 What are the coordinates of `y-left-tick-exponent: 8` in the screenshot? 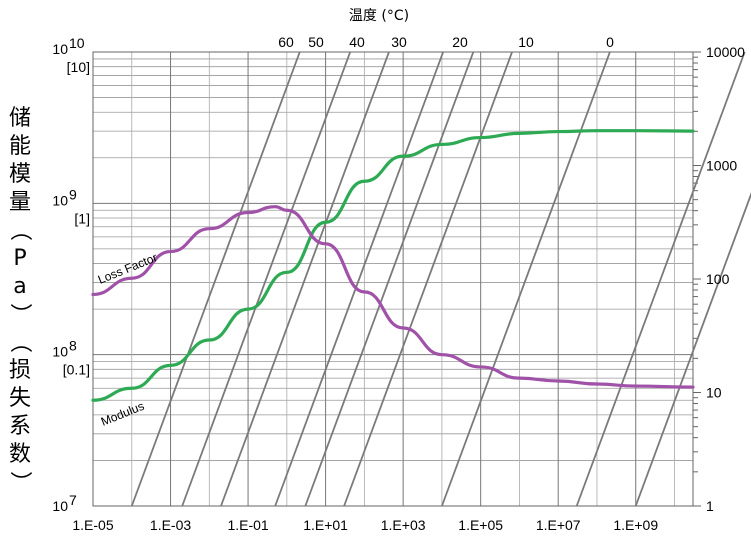 It's located at (73, 346).